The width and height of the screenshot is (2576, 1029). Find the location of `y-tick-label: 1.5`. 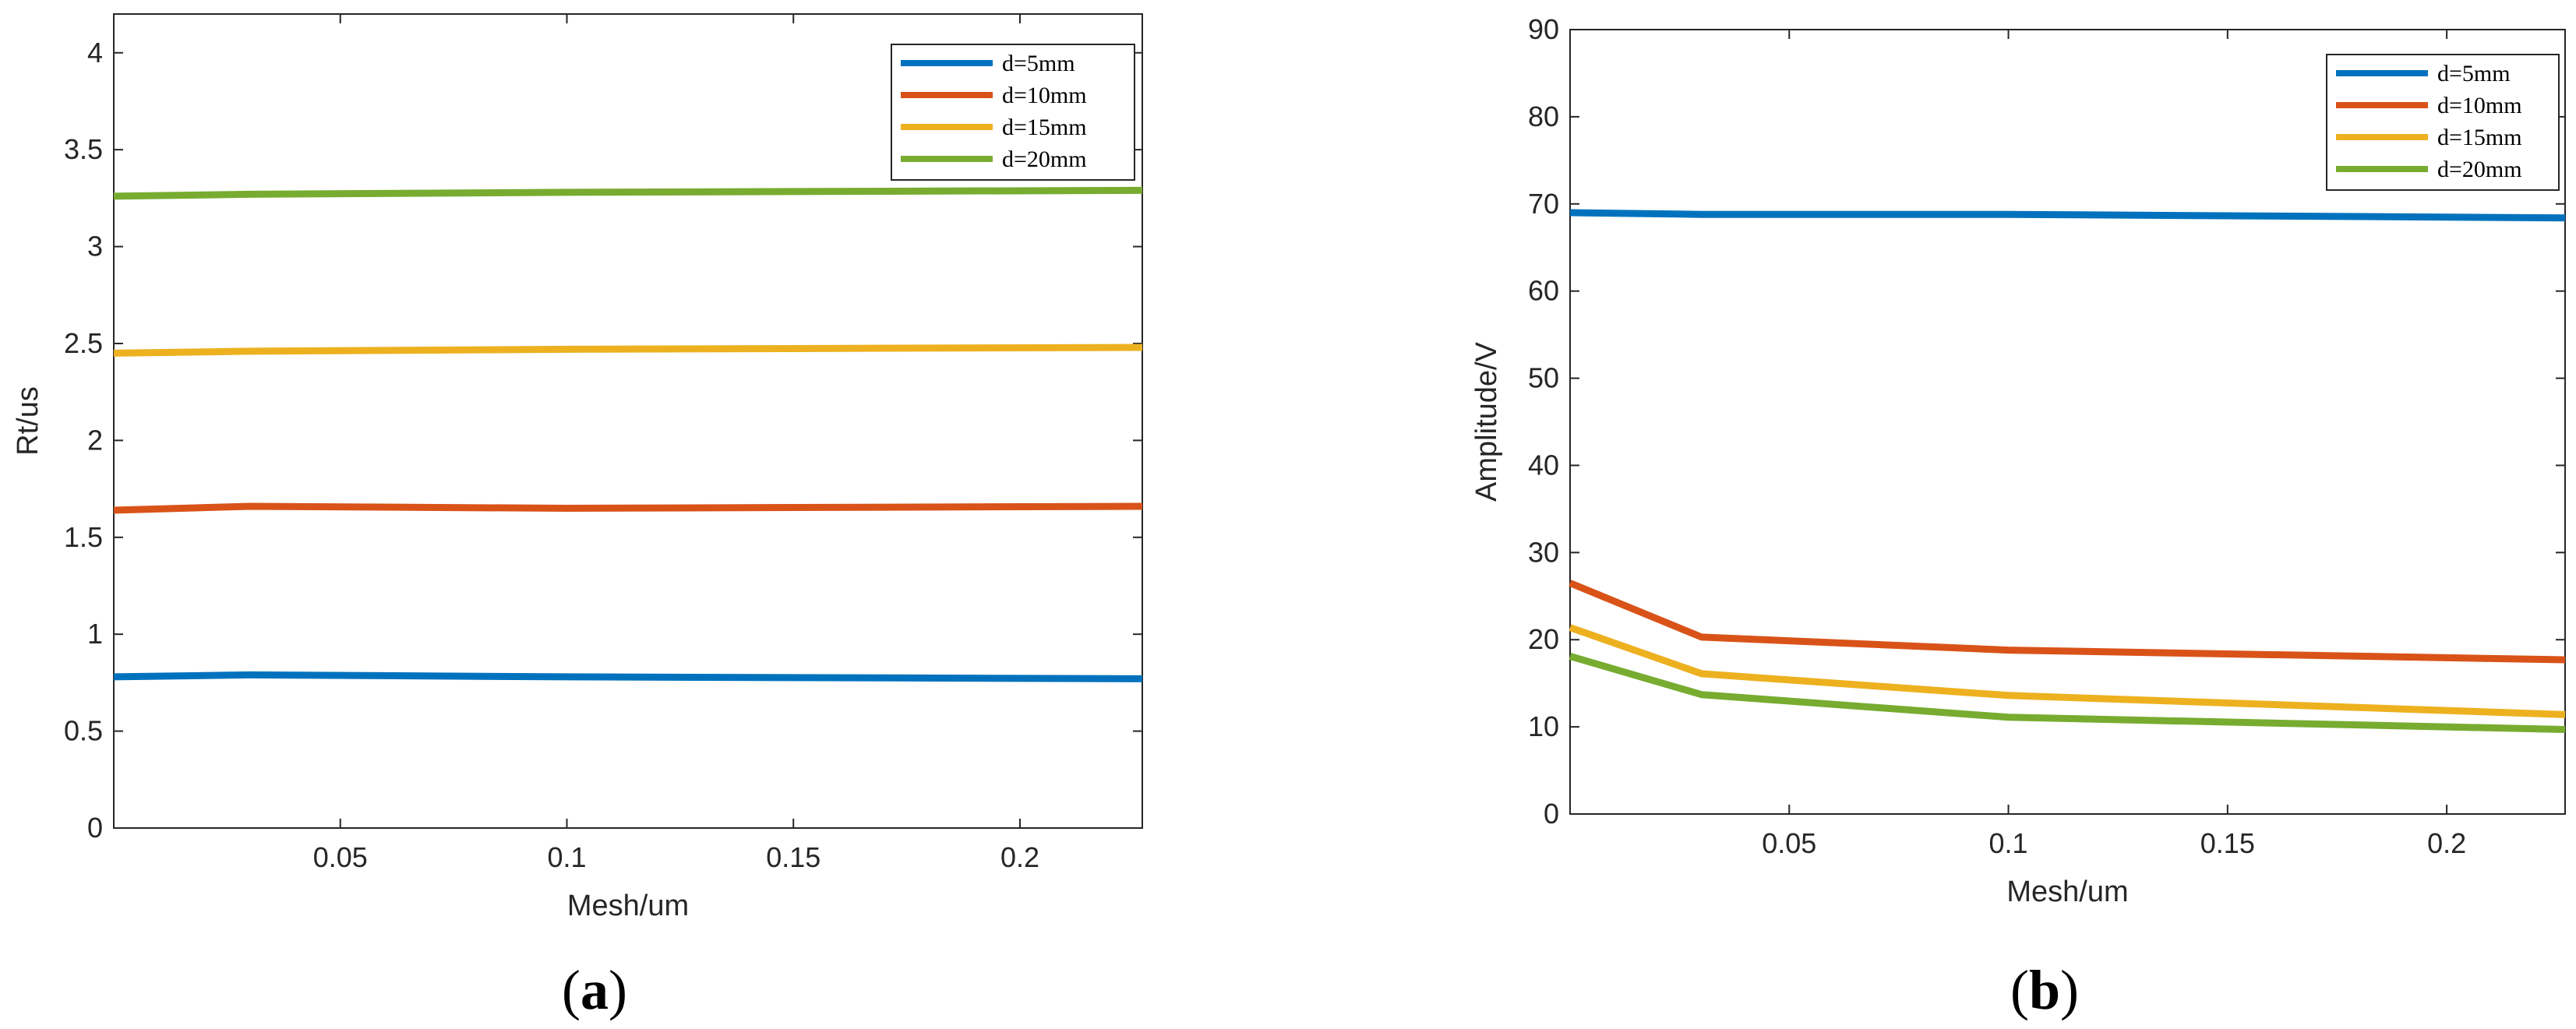

y-tick-label: 1.5 is located at coordinates (83, 537).